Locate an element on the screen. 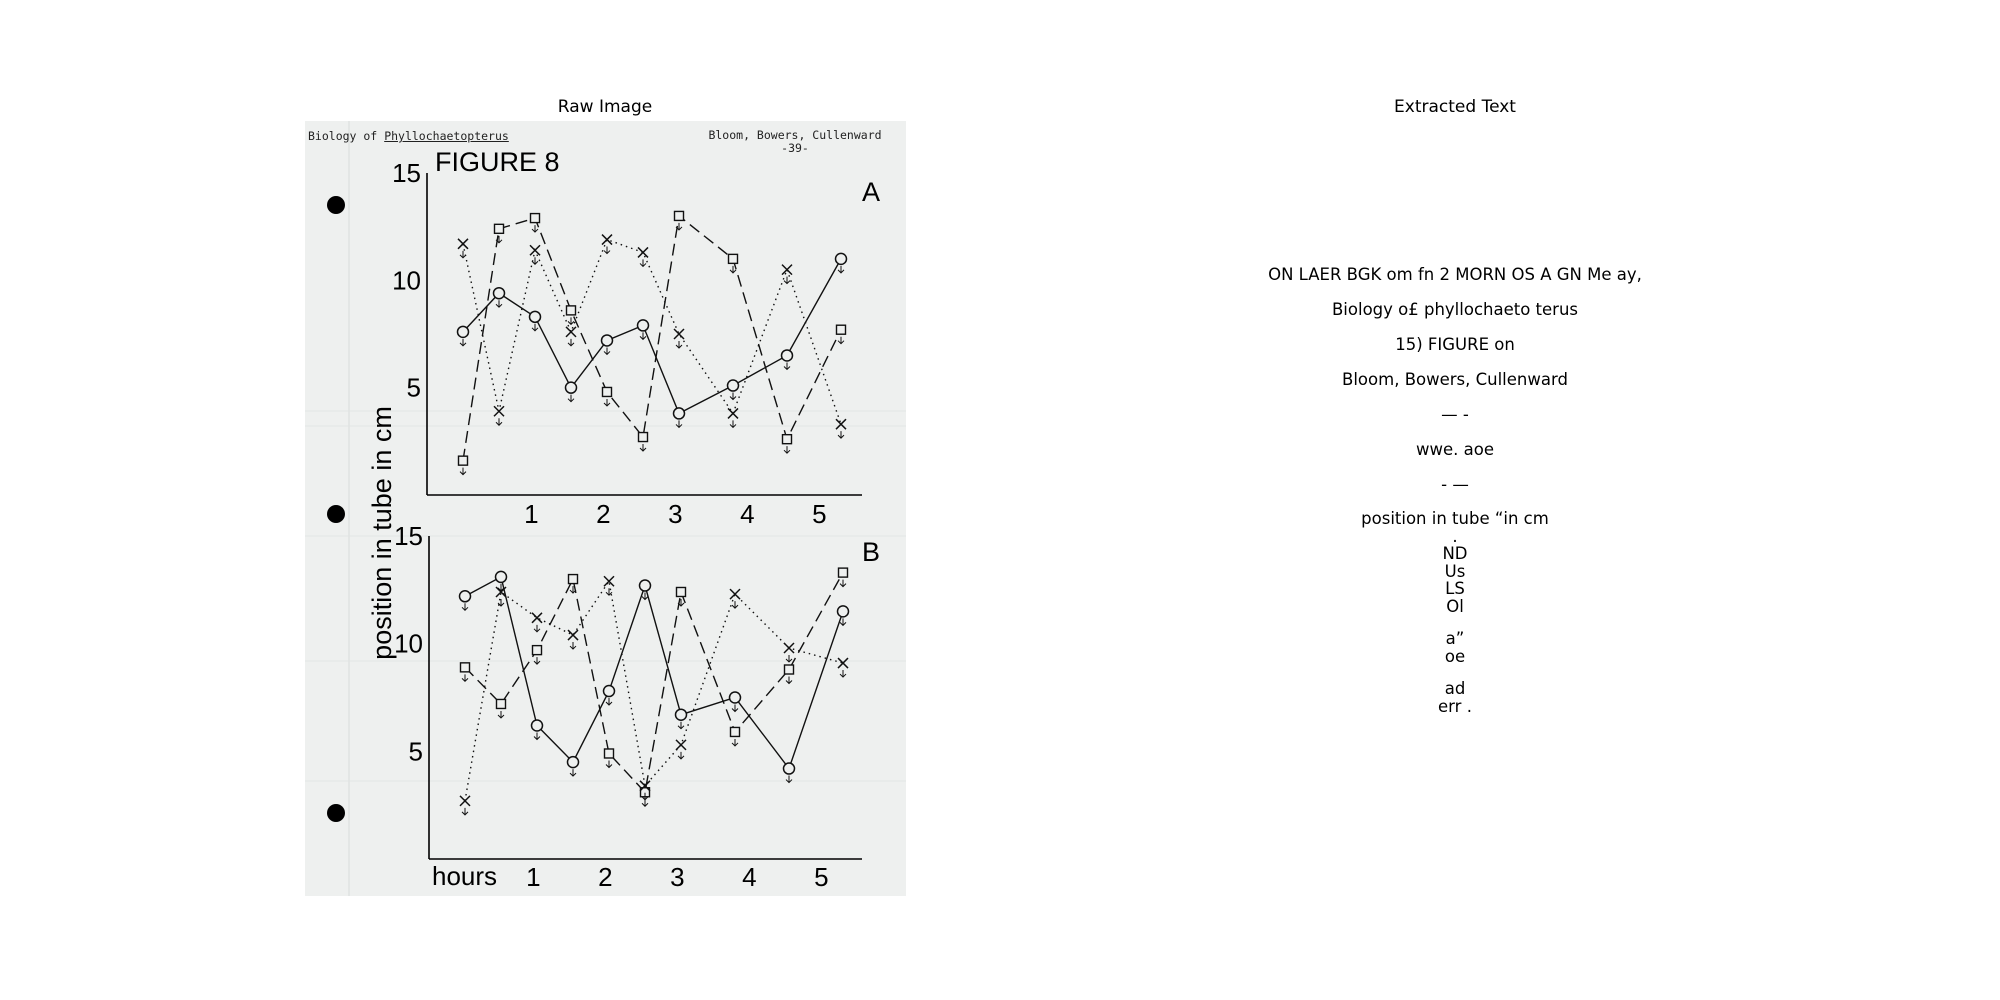 This screenshot has width=2000, height=1000. ocr-line: Us is located at coordinates (1455, 571).